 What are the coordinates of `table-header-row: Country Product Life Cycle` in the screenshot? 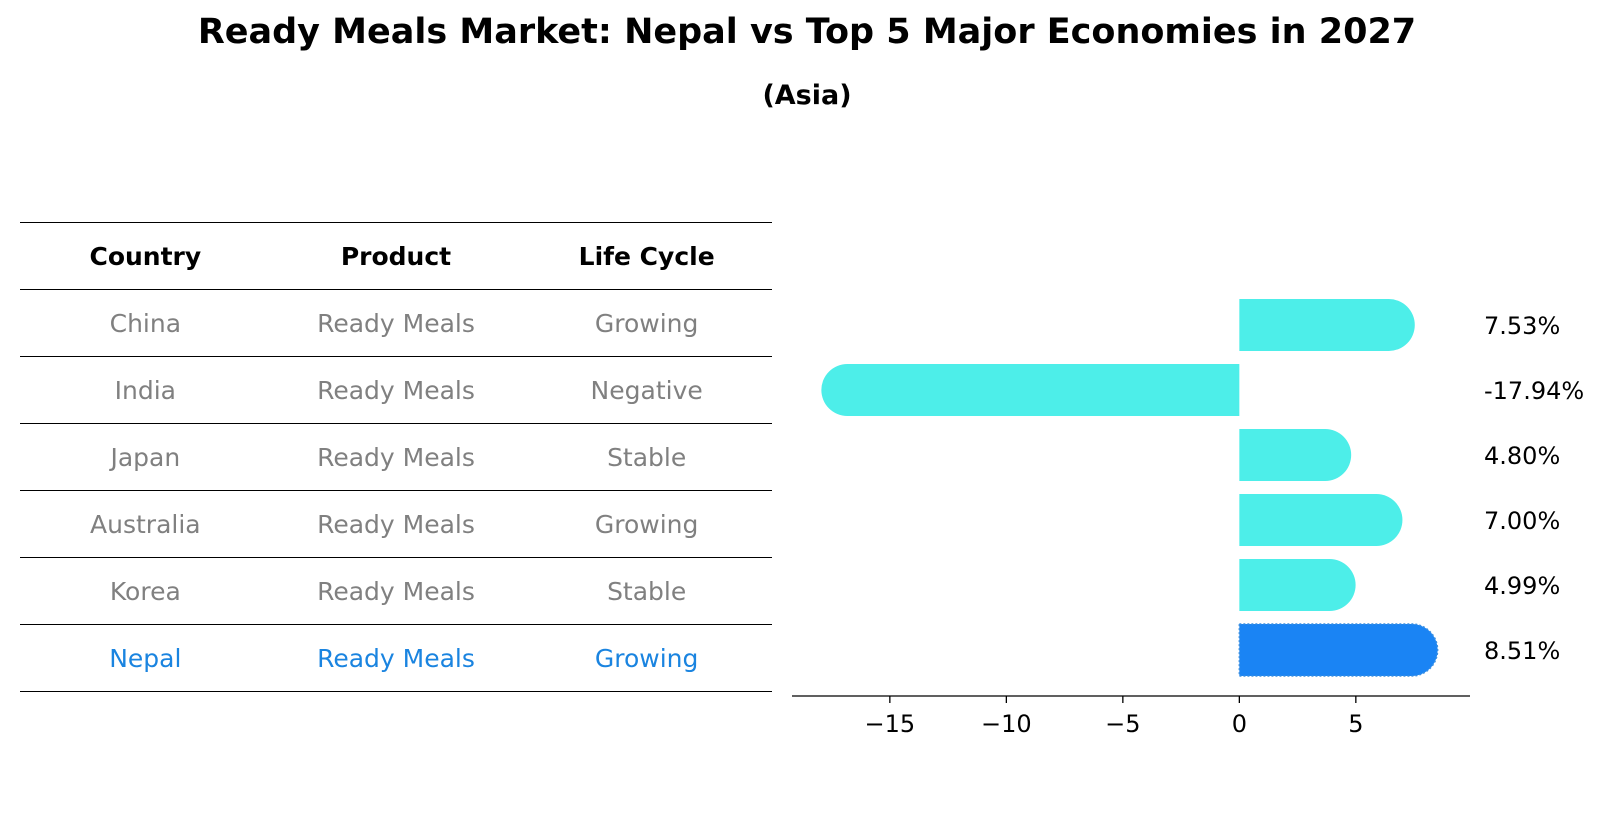 It's located at (396, 256).